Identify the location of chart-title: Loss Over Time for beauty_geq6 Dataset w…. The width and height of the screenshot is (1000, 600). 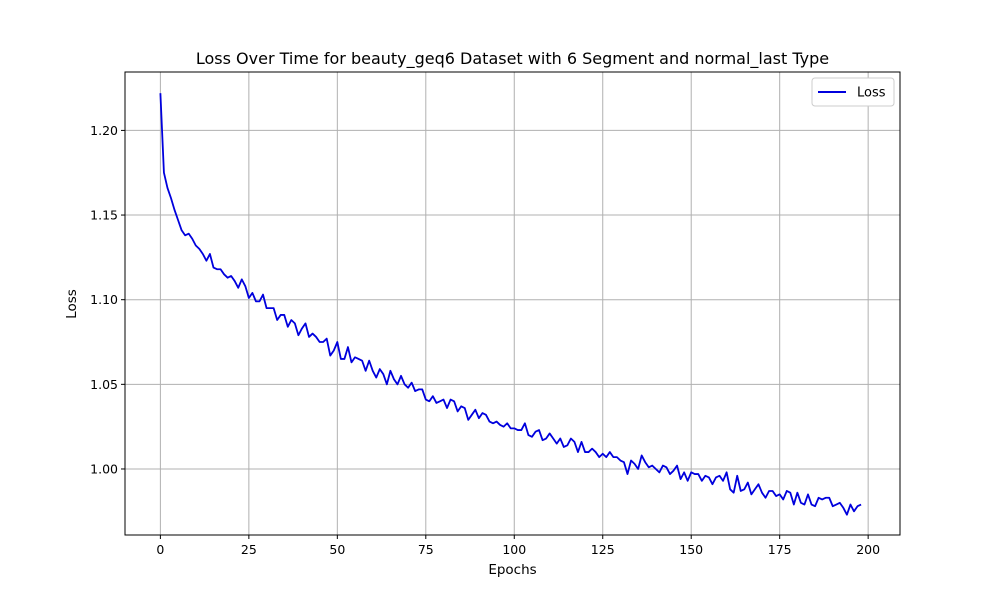
(512, 59).